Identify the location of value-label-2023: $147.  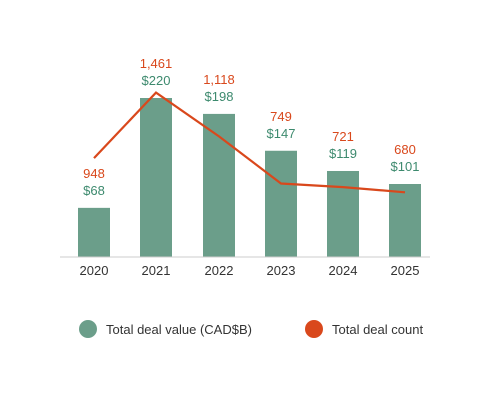
(281, 133).